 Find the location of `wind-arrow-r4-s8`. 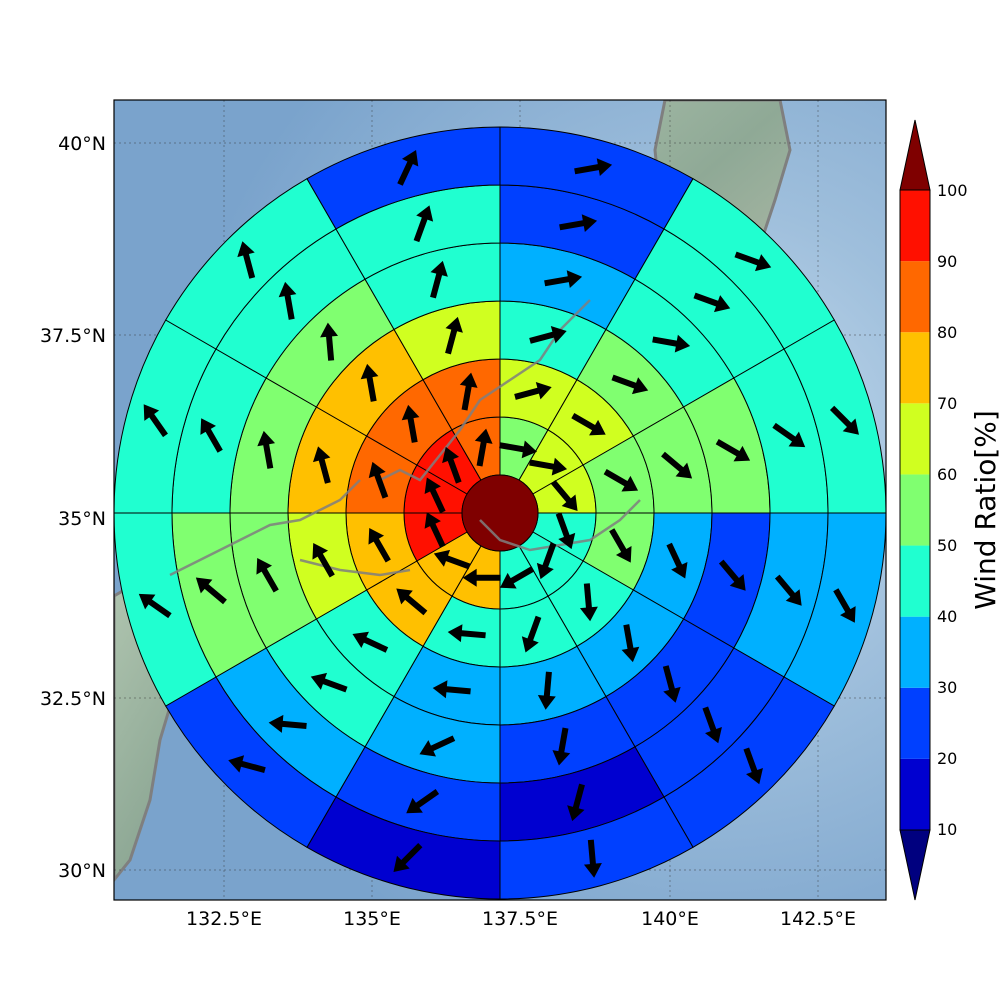

wind-arrow-r4-s8 is located at coordinates (211, 591).